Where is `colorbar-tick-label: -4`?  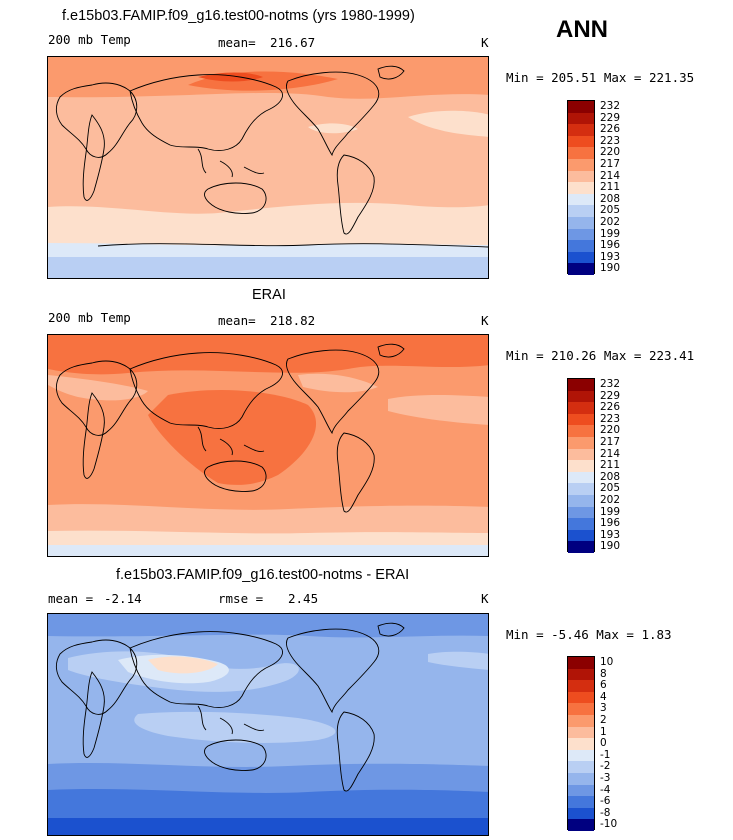 colorbar-tick-label: -4 is located at coordinates (605, 789).